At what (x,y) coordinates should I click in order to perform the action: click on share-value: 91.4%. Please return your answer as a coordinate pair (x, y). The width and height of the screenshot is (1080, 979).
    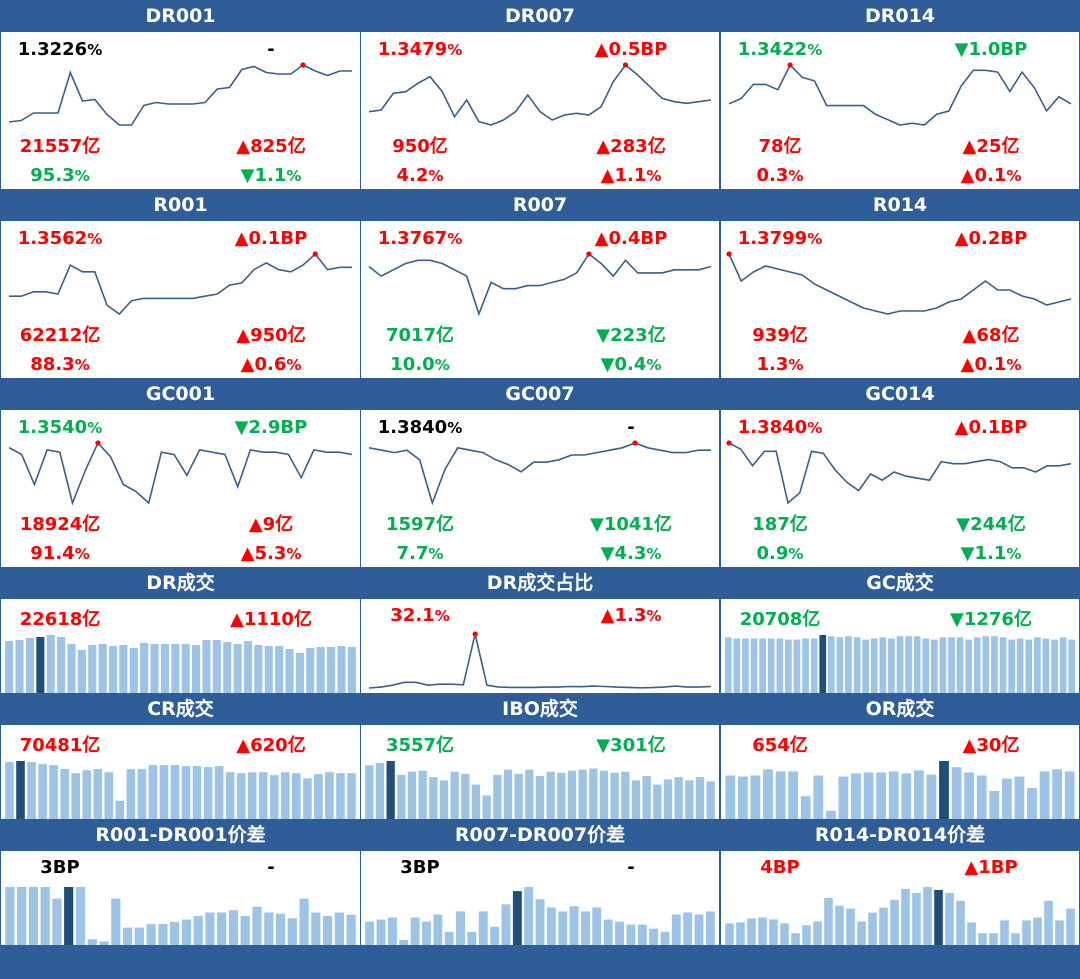
    Looking at the image, I should click on (60, 553).